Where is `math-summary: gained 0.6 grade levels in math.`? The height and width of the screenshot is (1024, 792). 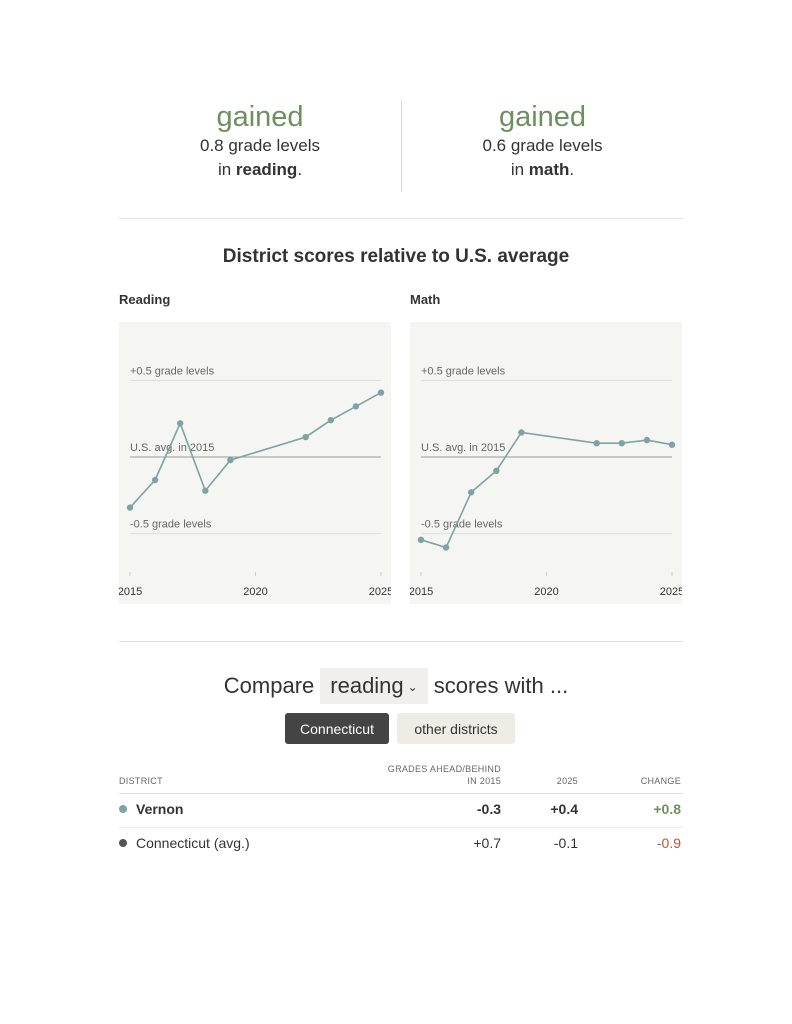 math-summary: gained 0.6 grade levels in math. is located at coordinates (542, 146).